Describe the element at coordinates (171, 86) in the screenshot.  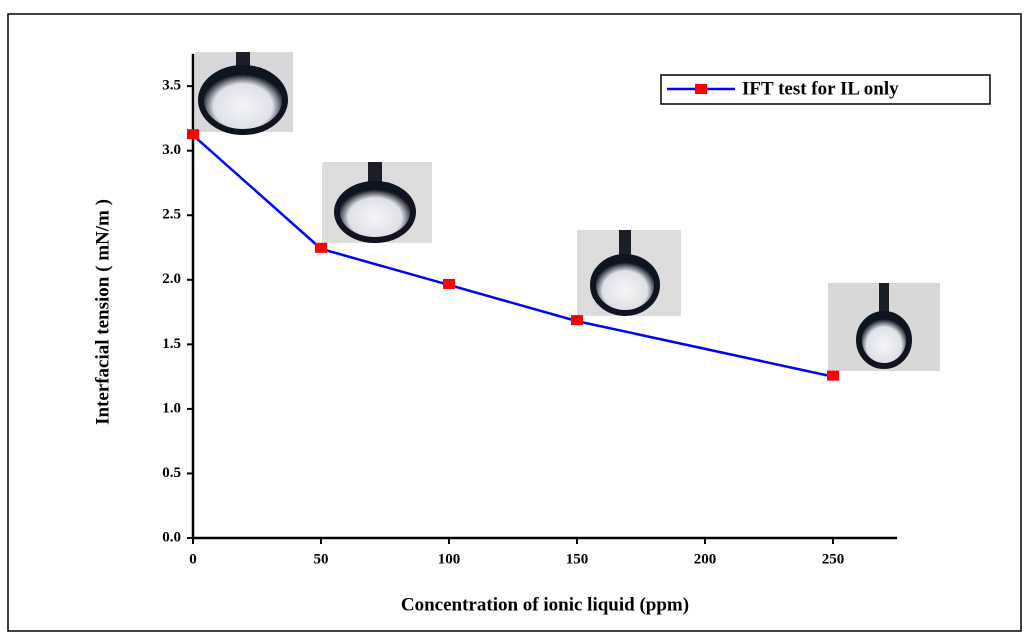
I see `y-tick-label: 3.5` at that location.